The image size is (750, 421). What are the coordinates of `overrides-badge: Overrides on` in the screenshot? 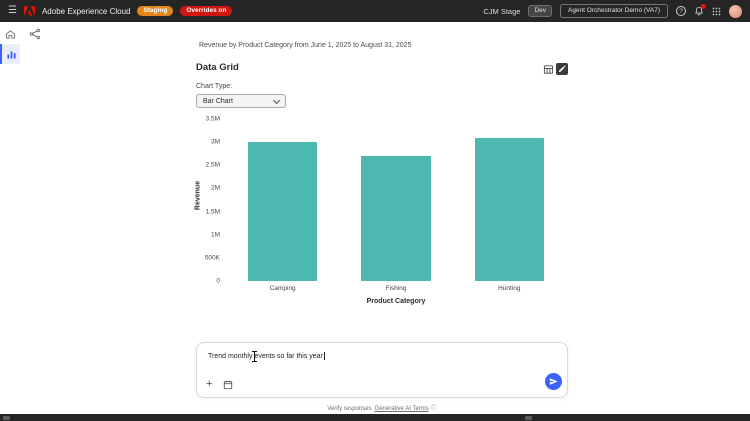 It's located at (206, 11).